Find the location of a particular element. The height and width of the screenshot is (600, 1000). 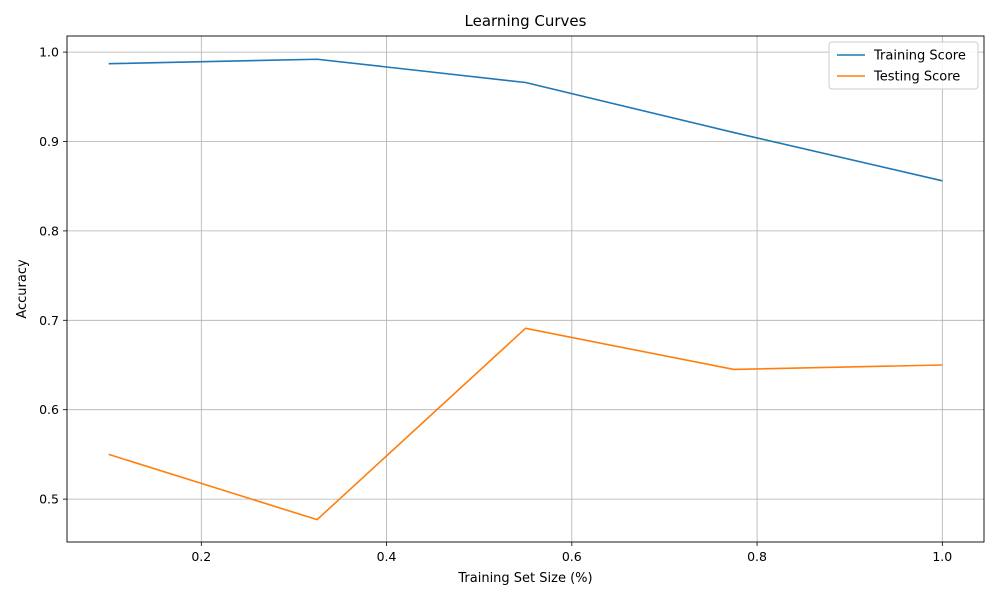

x-axis-ticks: 0.2 0.4 0.6 0.8 1.0 is located at coordinates (571, 553).